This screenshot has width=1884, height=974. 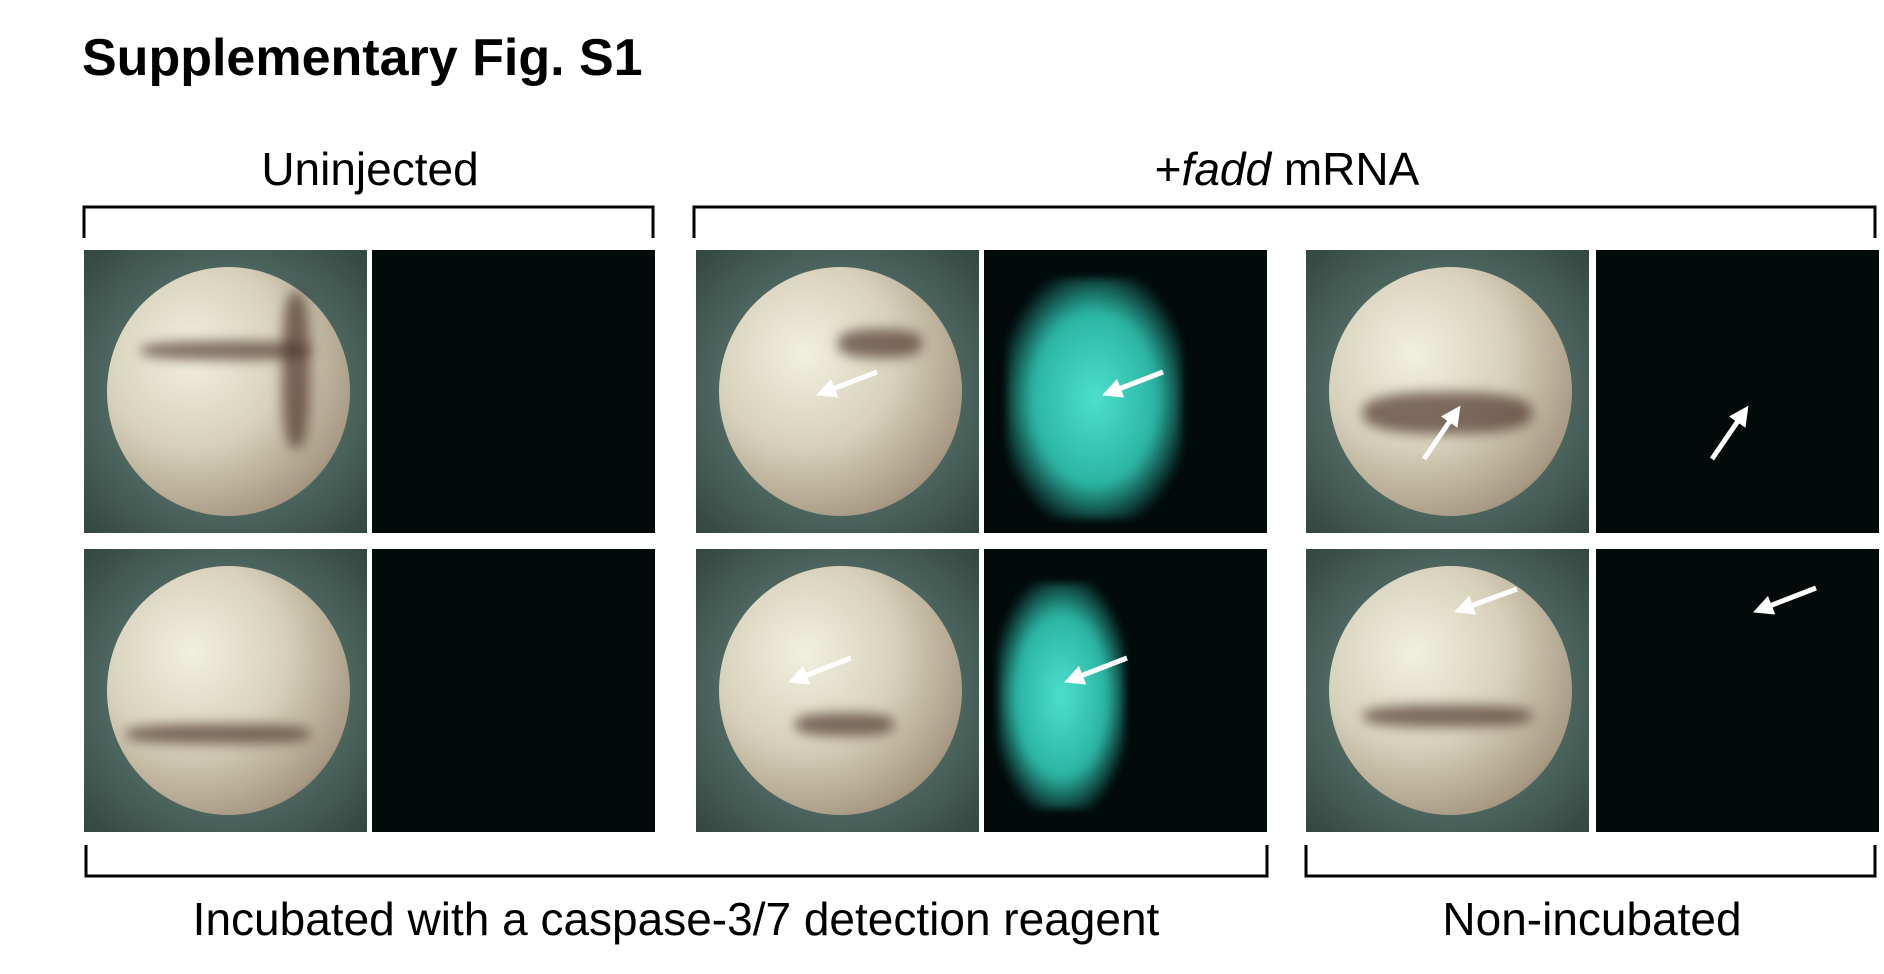 I want to click on bracket-non-incubated, so click(x=1590, y=861).